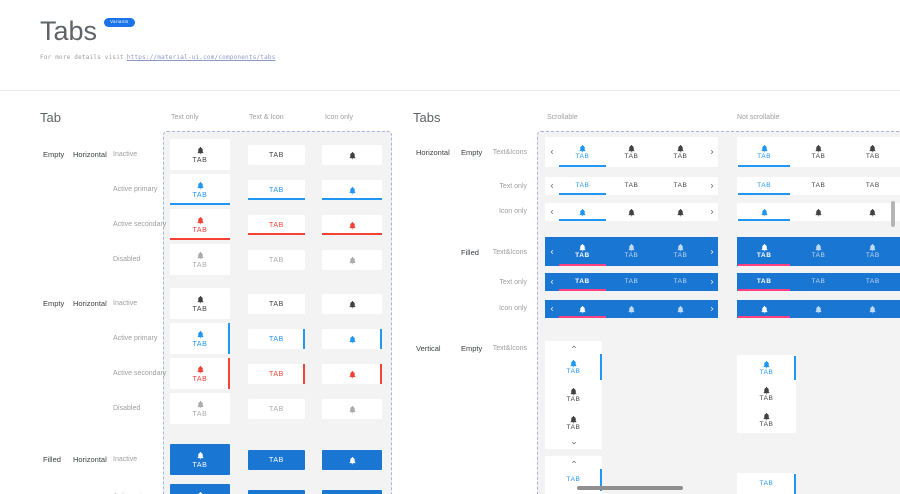  What do you see at coordinates (276, 460) in the screenshot?
I see `tab-filled-text-inactive: TAB` at bounding box center [276, 460].